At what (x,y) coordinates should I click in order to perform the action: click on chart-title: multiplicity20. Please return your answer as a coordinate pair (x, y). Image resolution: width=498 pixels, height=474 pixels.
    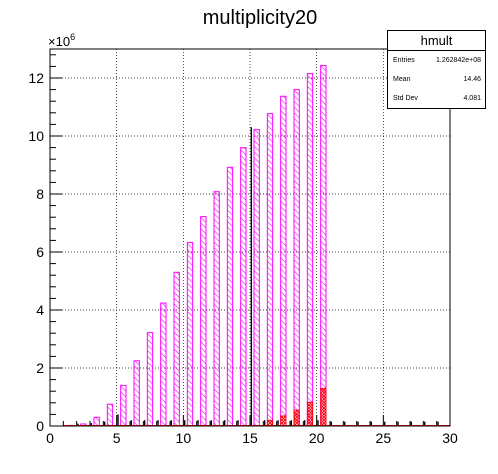
    Looking at the image, I should click on (260, 18).